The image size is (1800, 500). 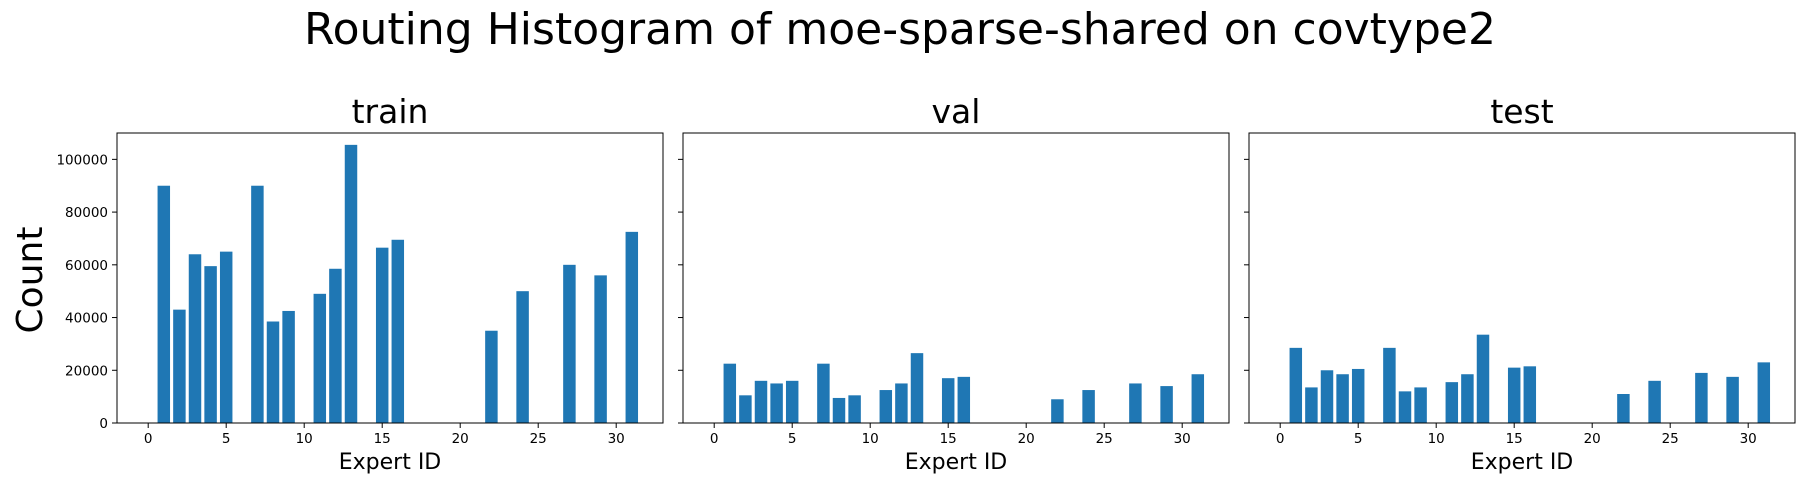 I want to click on y-tick-label: 100000, so click(x=82, y=160).